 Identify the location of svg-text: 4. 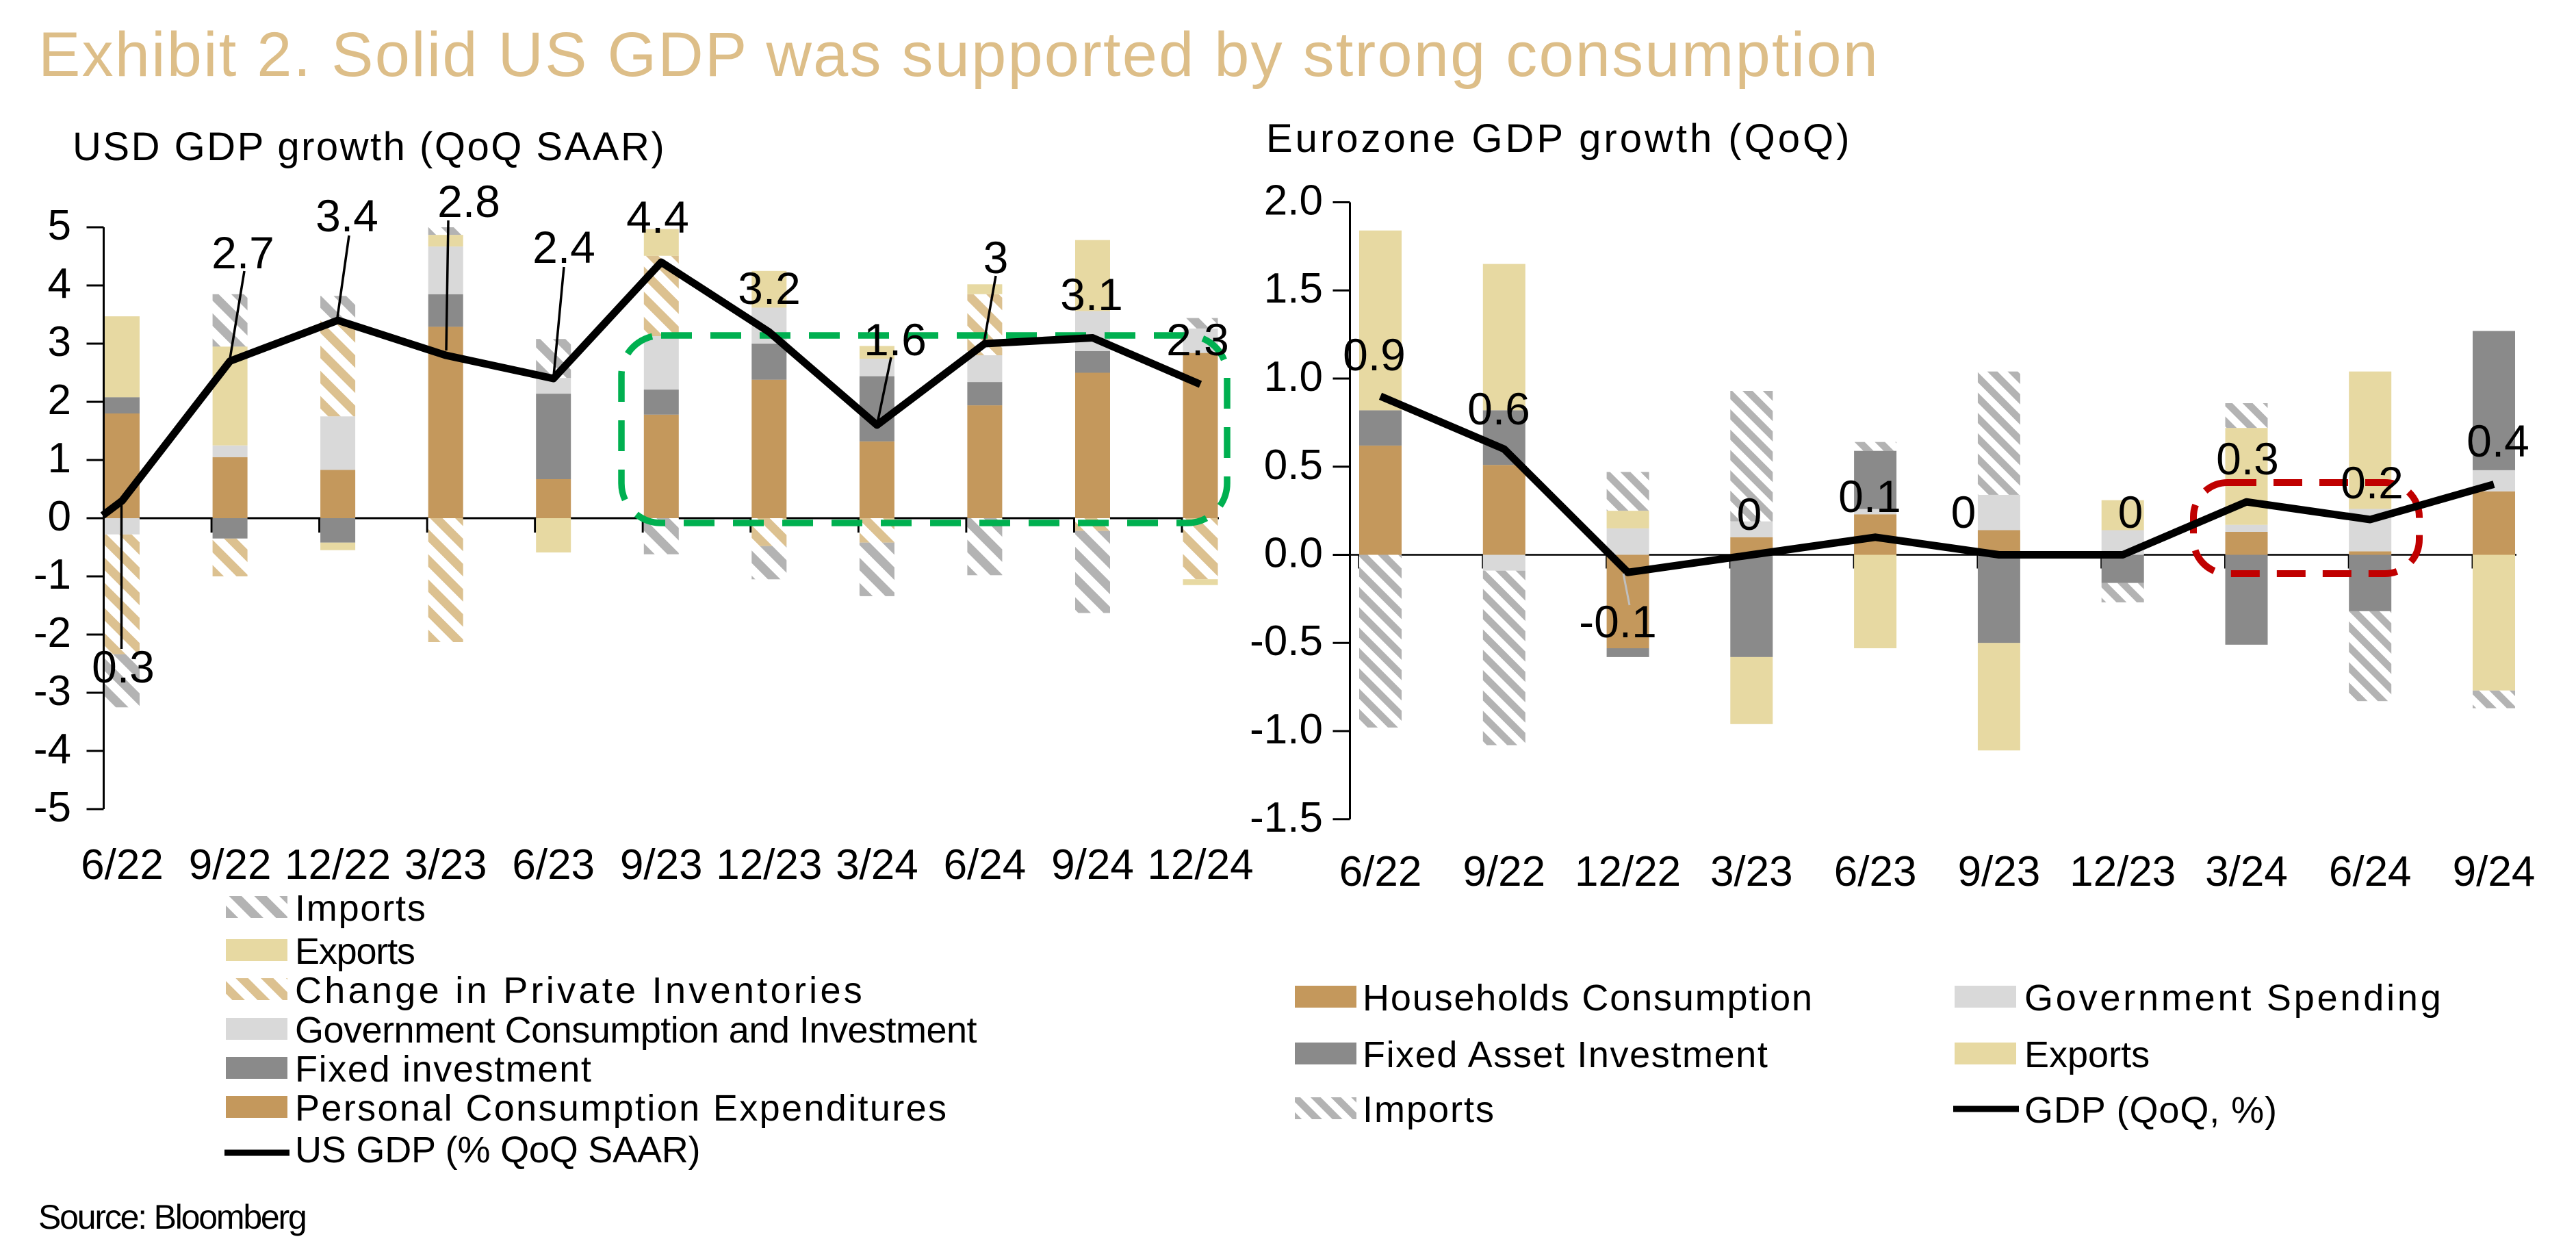
(59, 283).